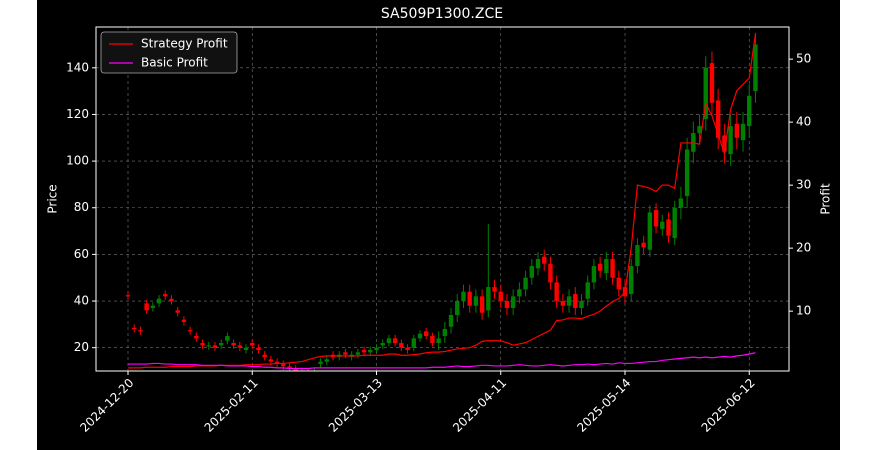 This screenshot has height=450, width=878. What do you see at coordinates (803, 122) in the screenshot?
I see `y2-tick-label: 40` at bounding box center [803, 122].